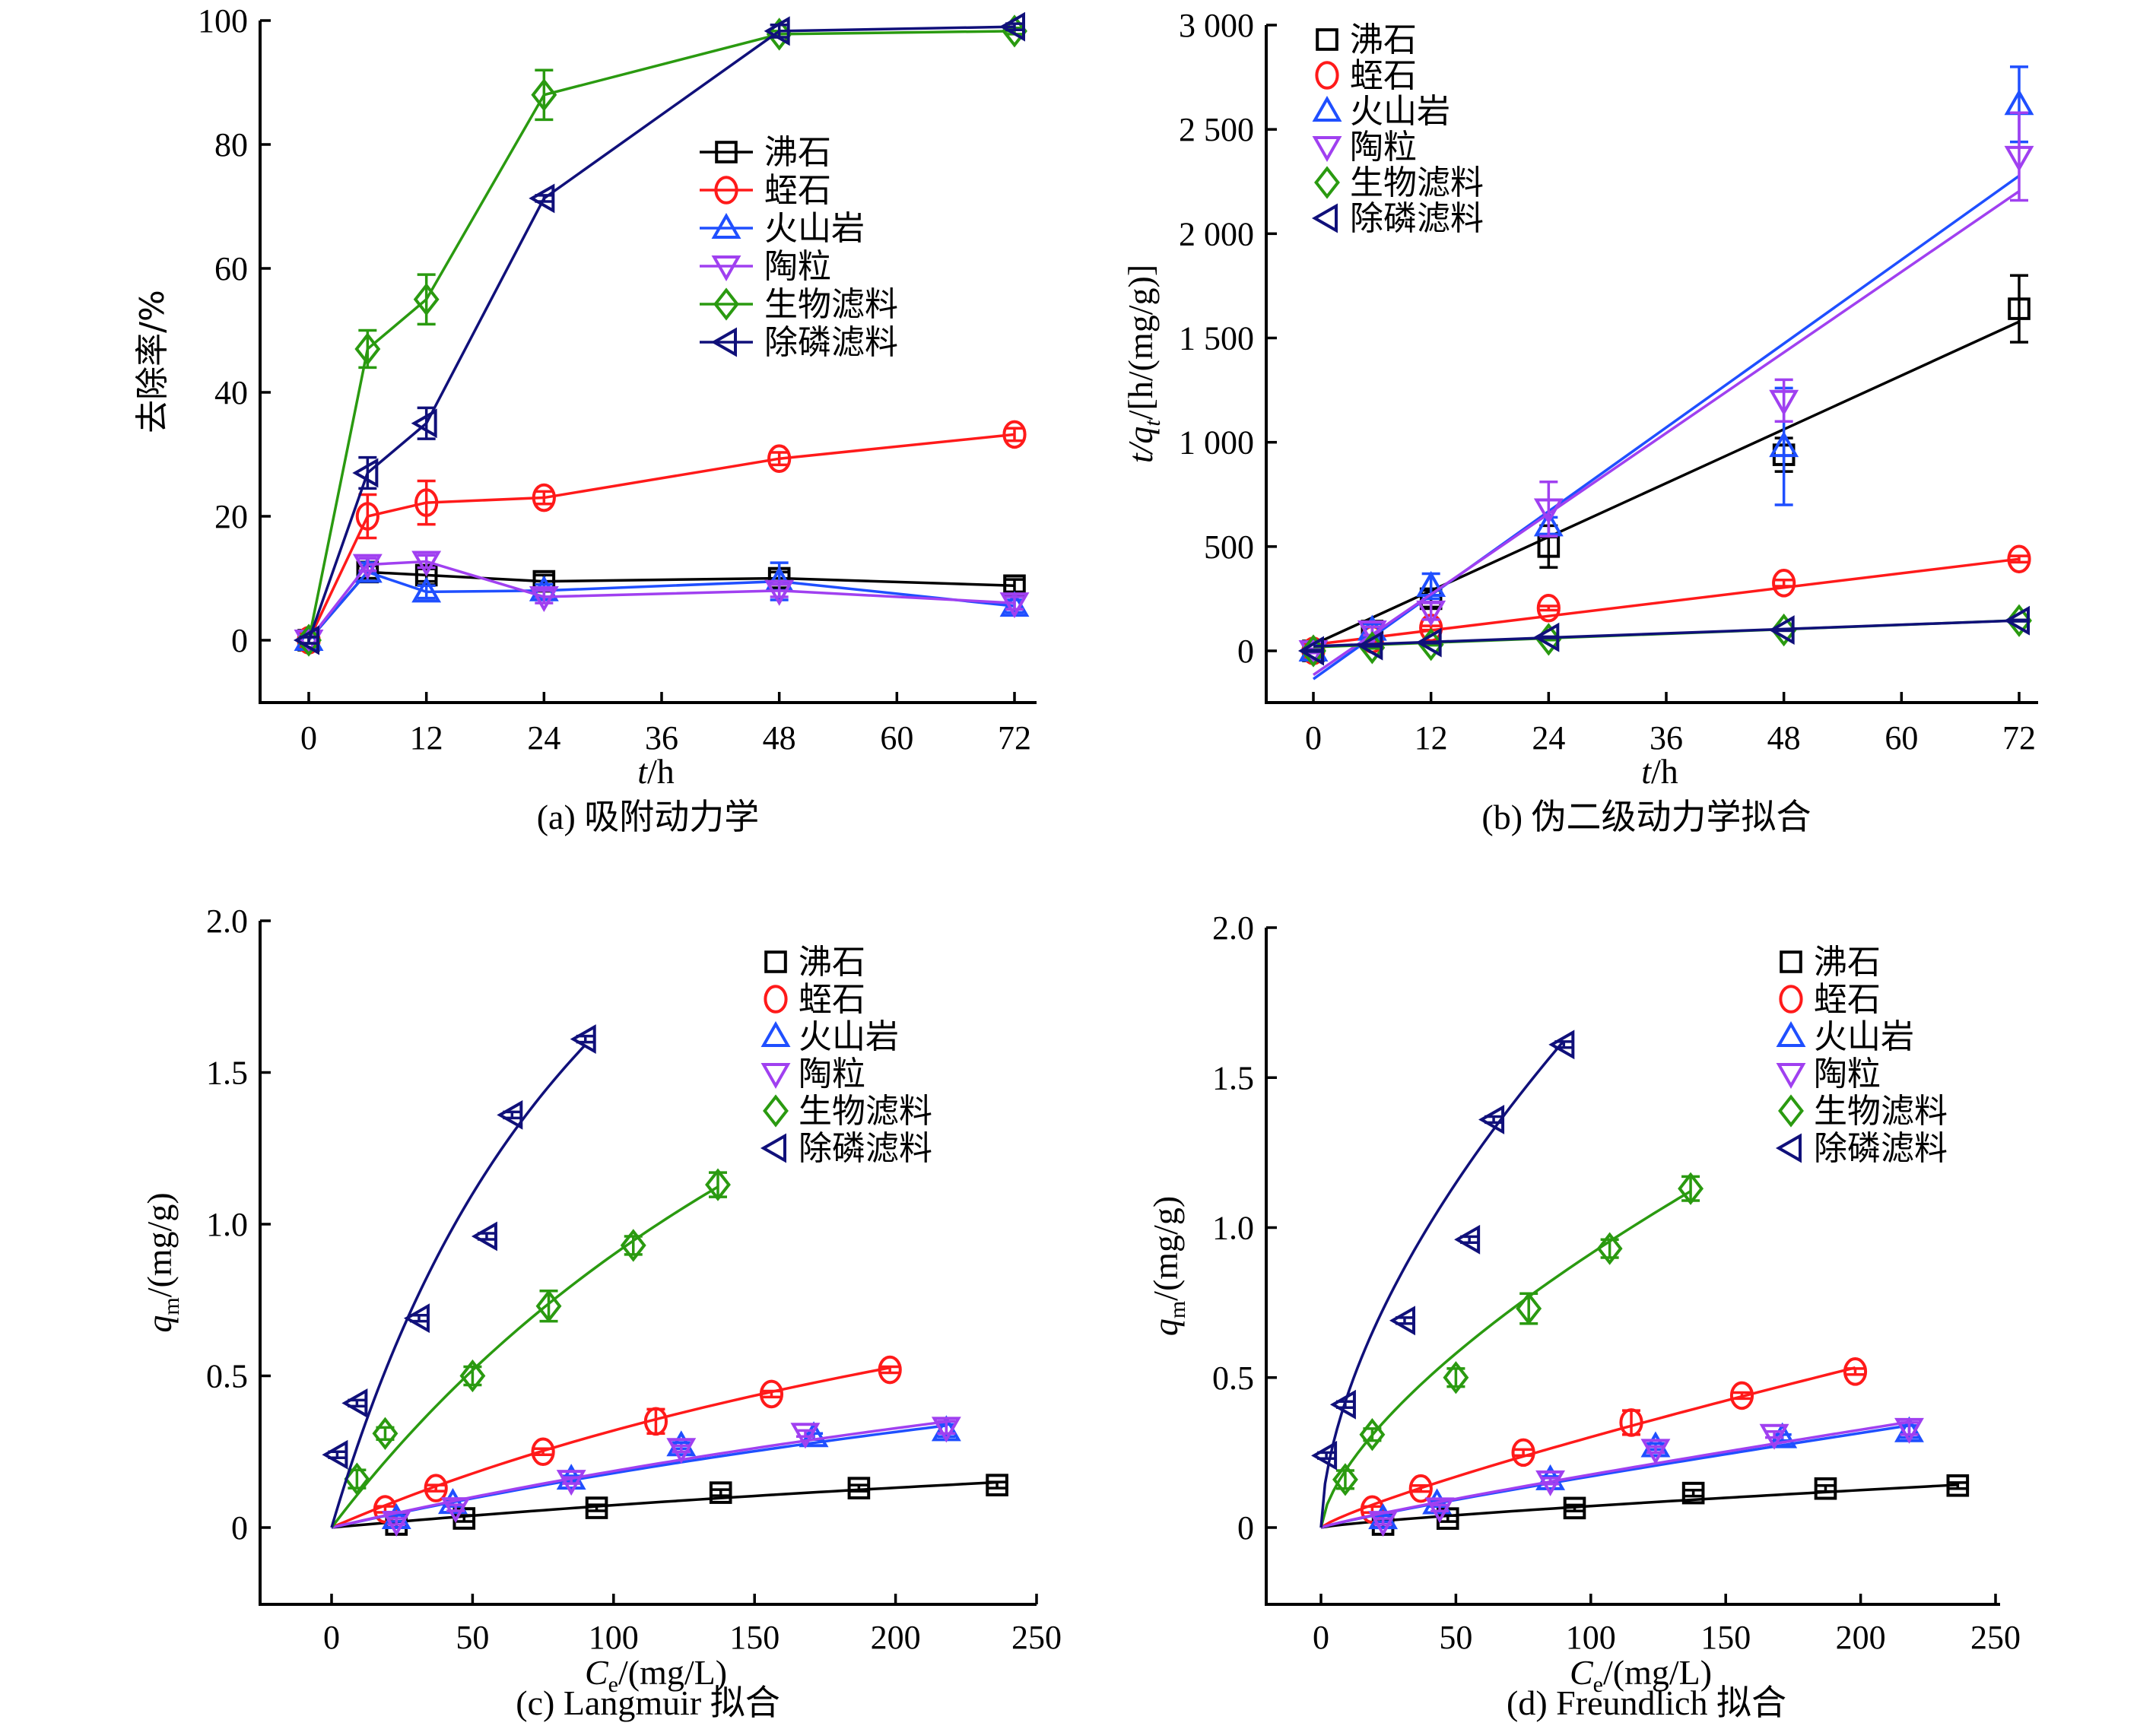 Image resolution: width=2156 pixels, height=1726 pixels. What do you see at coordinates (614, 1637) in the screenshot?
I see `x-tick-label: 100` at bounding box center [614, 1637].